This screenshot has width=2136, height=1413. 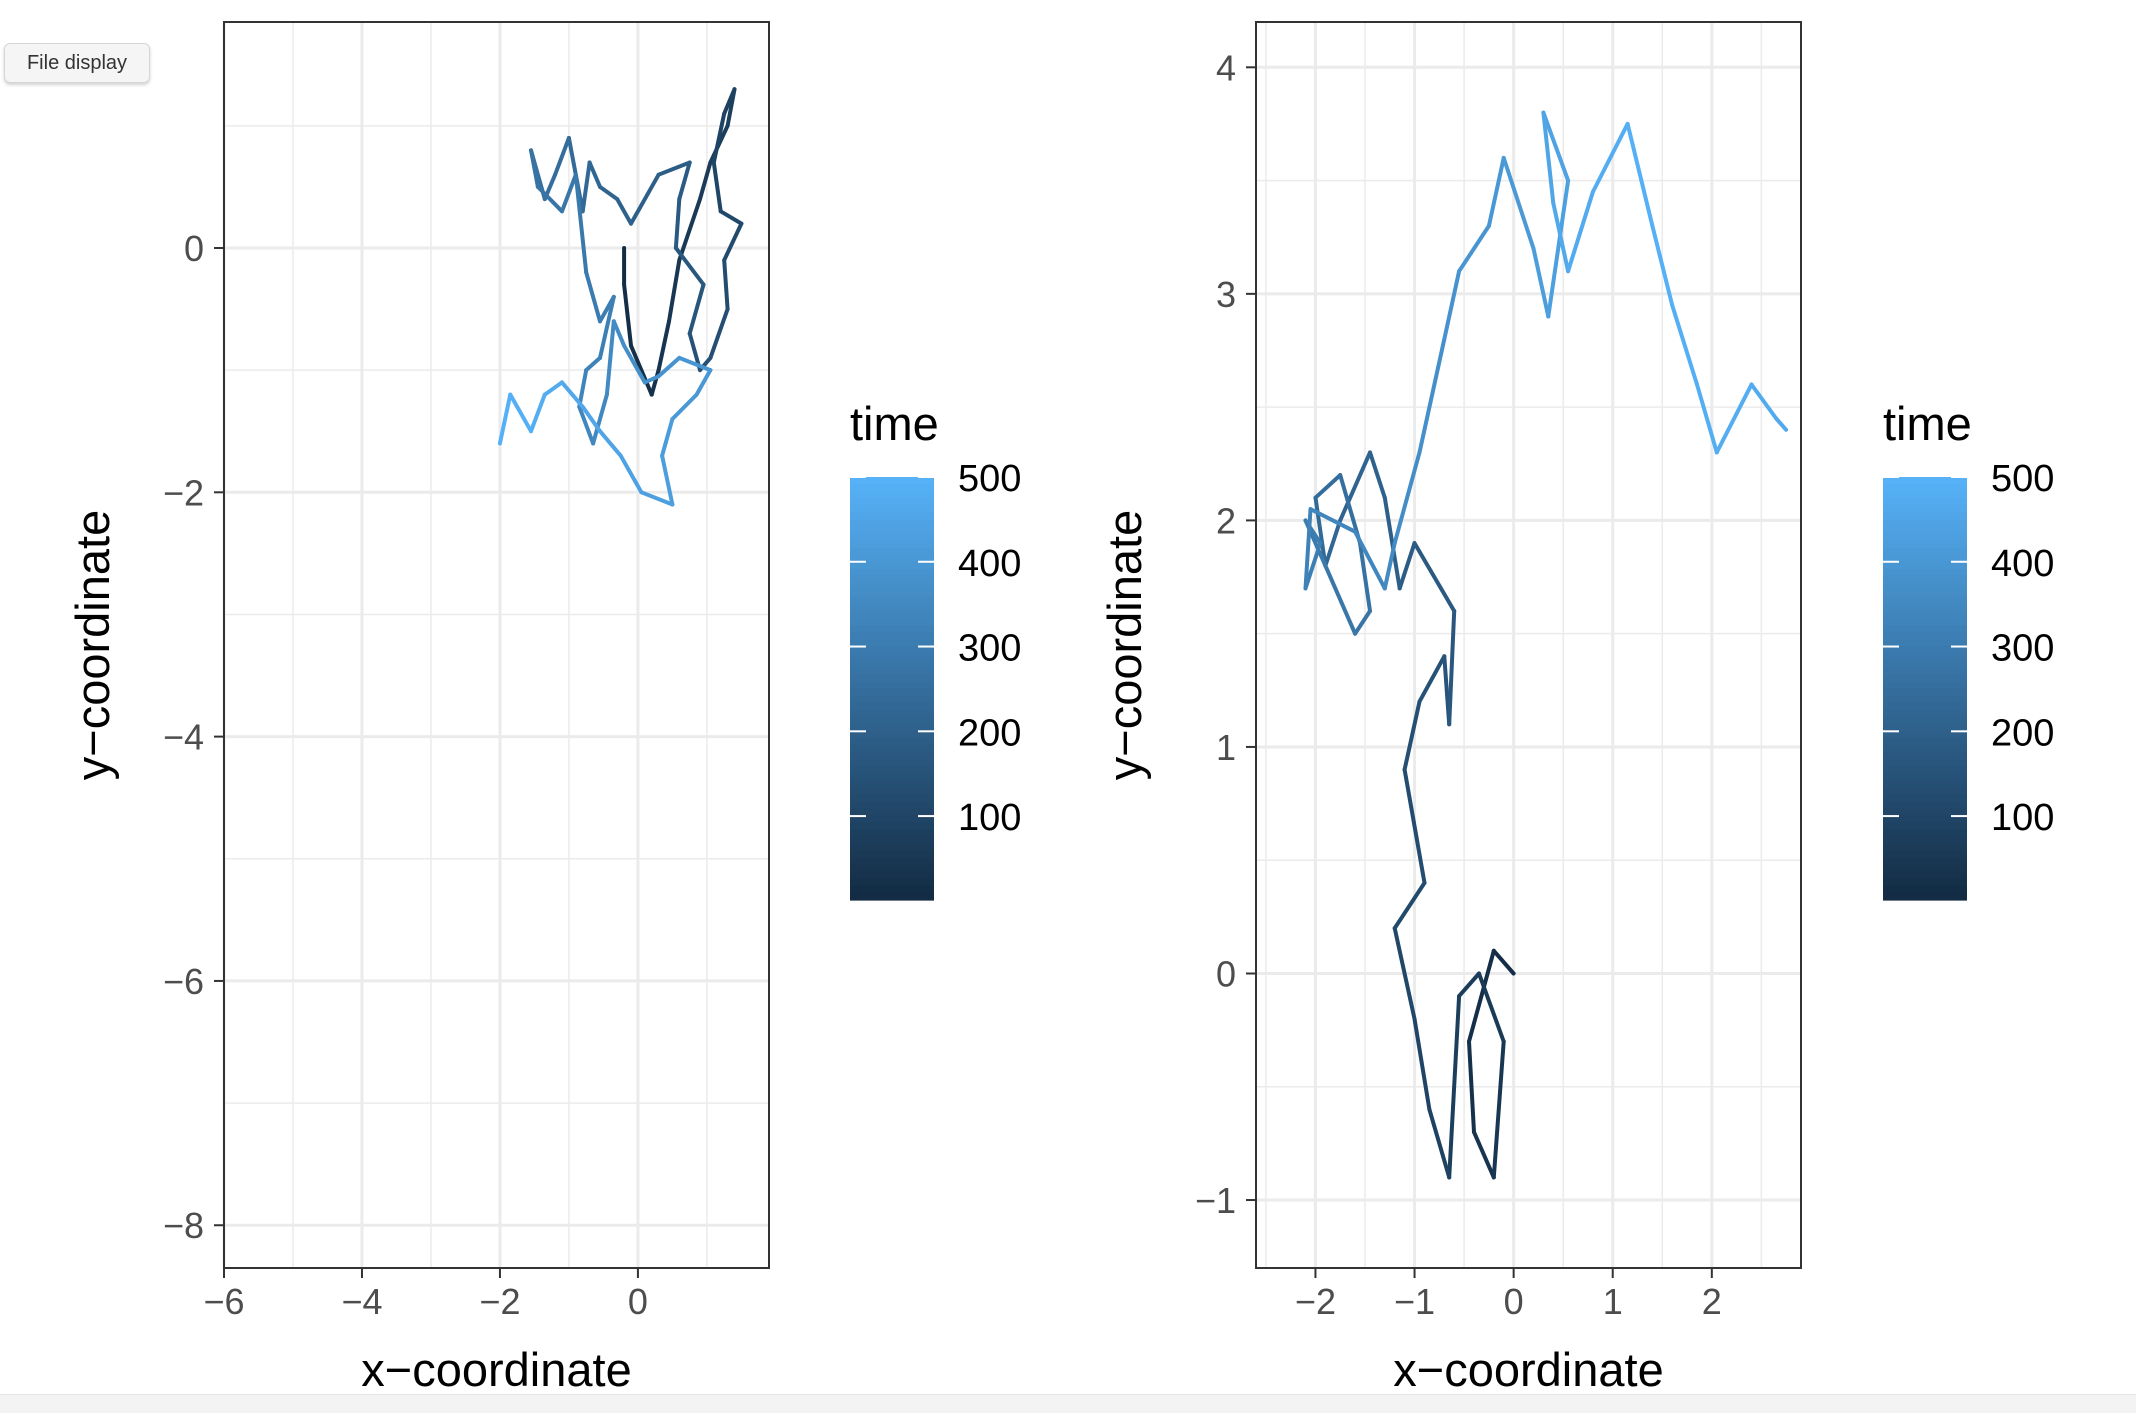 I want to click on right-x-axis-title: x−coordinate, so click(x=1528, y=1368).